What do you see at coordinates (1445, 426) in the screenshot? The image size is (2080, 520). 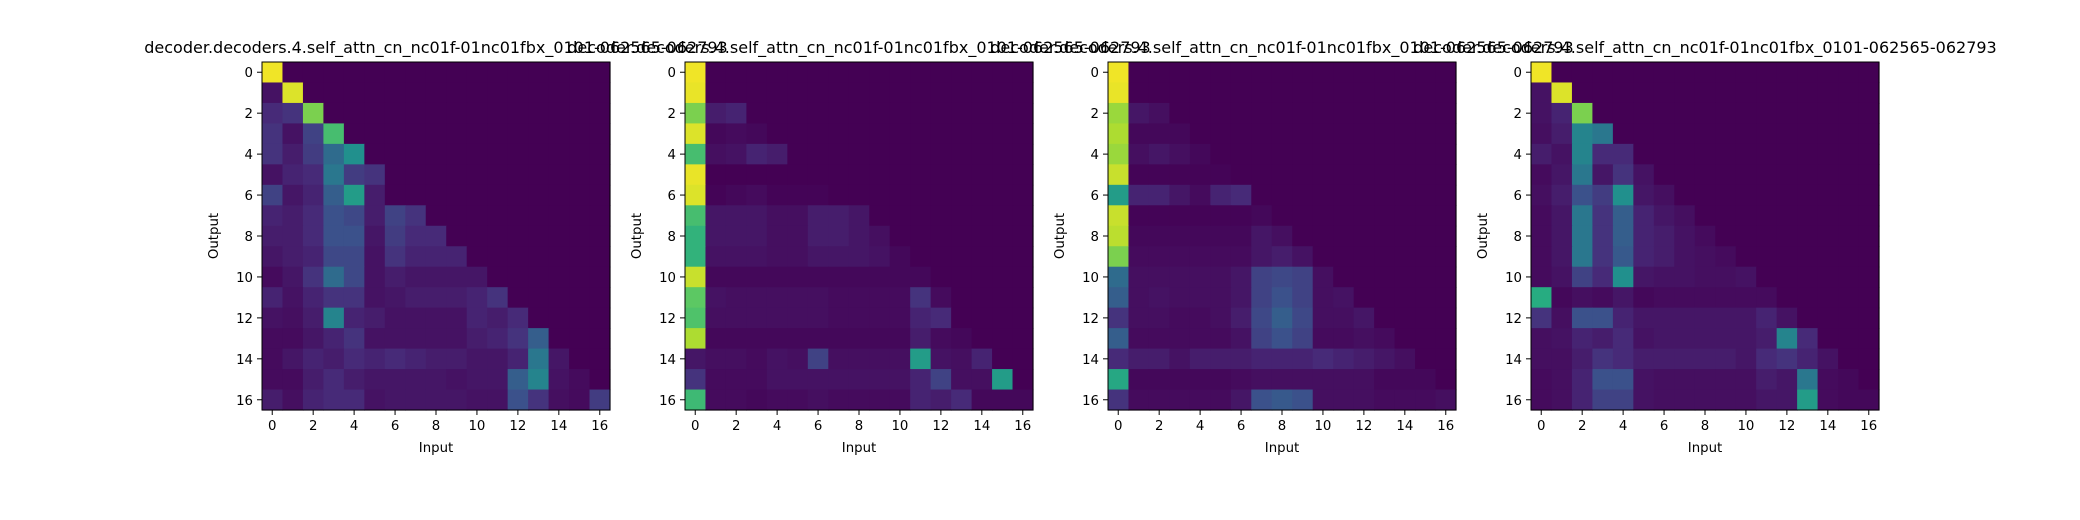 I see `x-tick-label: 16` at bounding box center [1445, 426].